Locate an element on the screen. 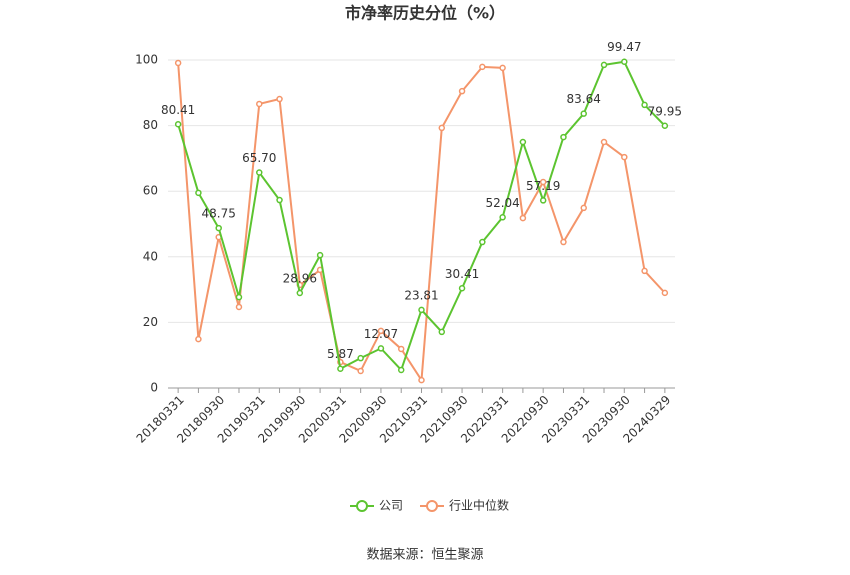 Image resolution: width=850 pixels, height=575 pixels. legend-label: 公司 is located at coordinates (391, 506).